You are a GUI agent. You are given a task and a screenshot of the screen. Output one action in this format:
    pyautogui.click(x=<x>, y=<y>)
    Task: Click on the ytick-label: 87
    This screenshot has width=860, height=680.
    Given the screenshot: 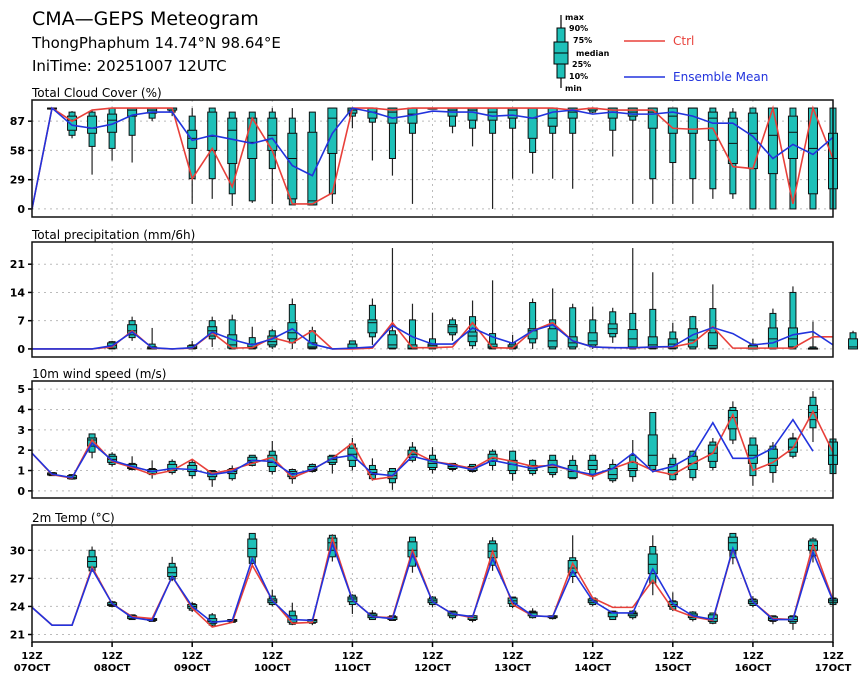 What is the action you would take?
    pyautogui.click(x=17, y=121)
    